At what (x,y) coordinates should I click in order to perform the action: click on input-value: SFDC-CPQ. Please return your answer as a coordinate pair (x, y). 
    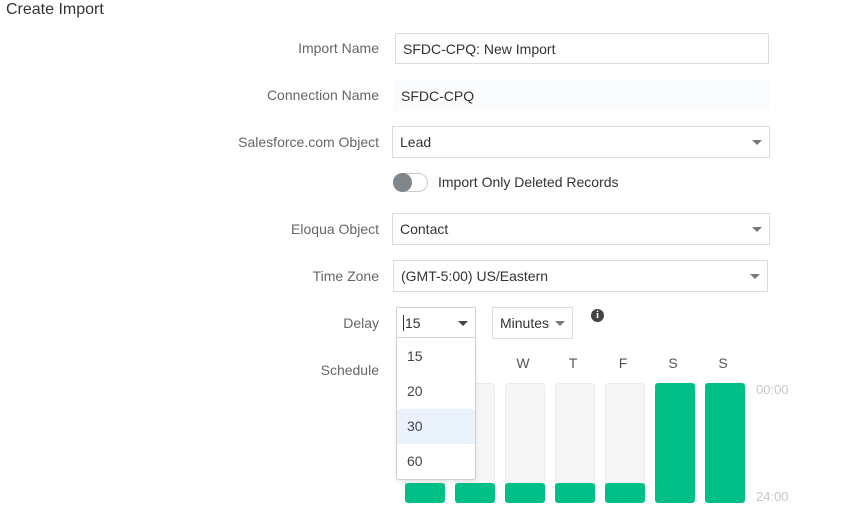
    Looking at the image, I should click on (438, 96).